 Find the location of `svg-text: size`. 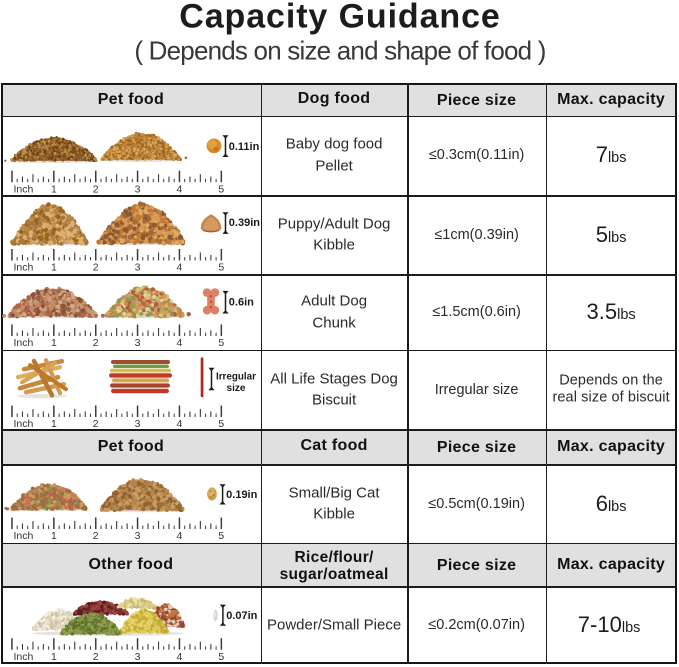

svg-text: size is located at coordinates (235, 388).